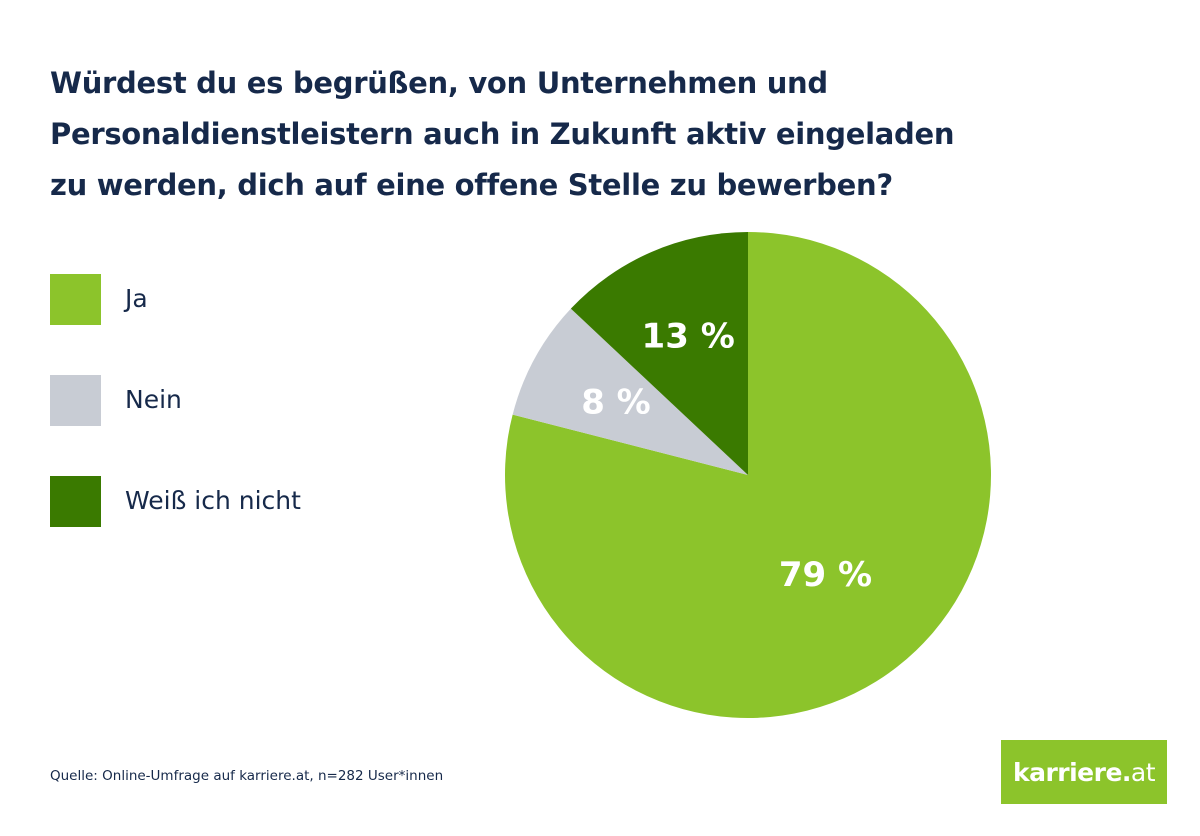 Image resolution: width=1200 pixels, height=836 pixels. What do you see at coordinates (688, 337) in the screenshot?
I see `slice-label-weiss-ich-nicht: 13 %` at bounding box center [688, 337].